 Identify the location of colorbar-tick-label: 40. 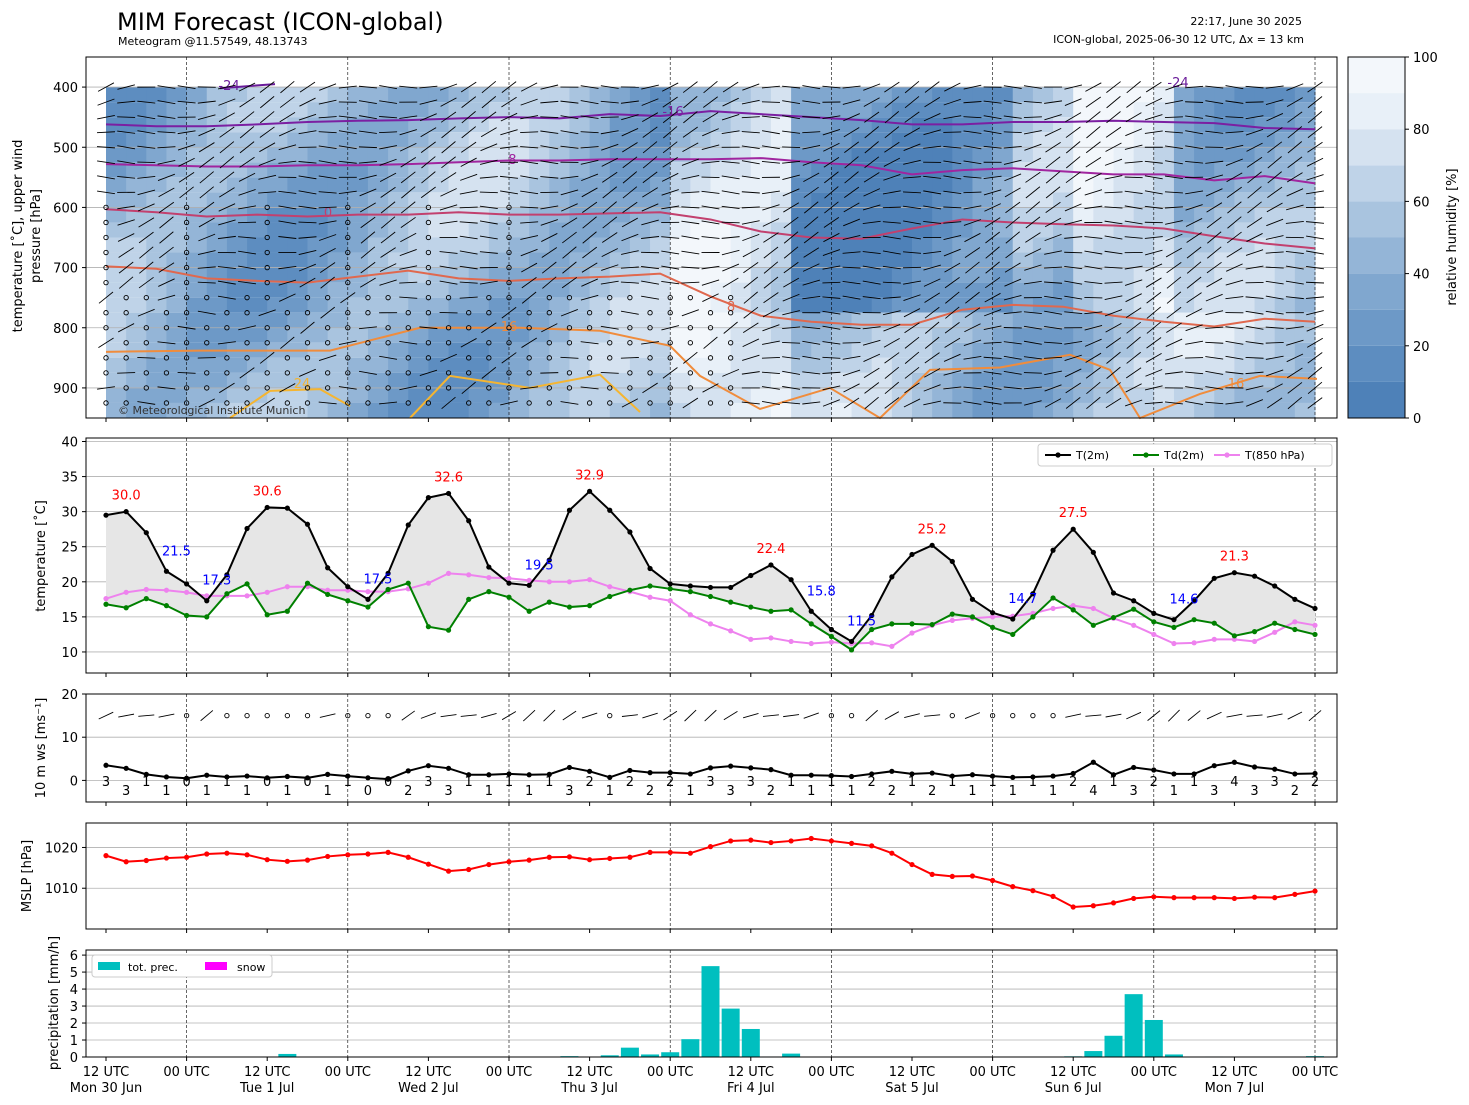
(1421, 275).